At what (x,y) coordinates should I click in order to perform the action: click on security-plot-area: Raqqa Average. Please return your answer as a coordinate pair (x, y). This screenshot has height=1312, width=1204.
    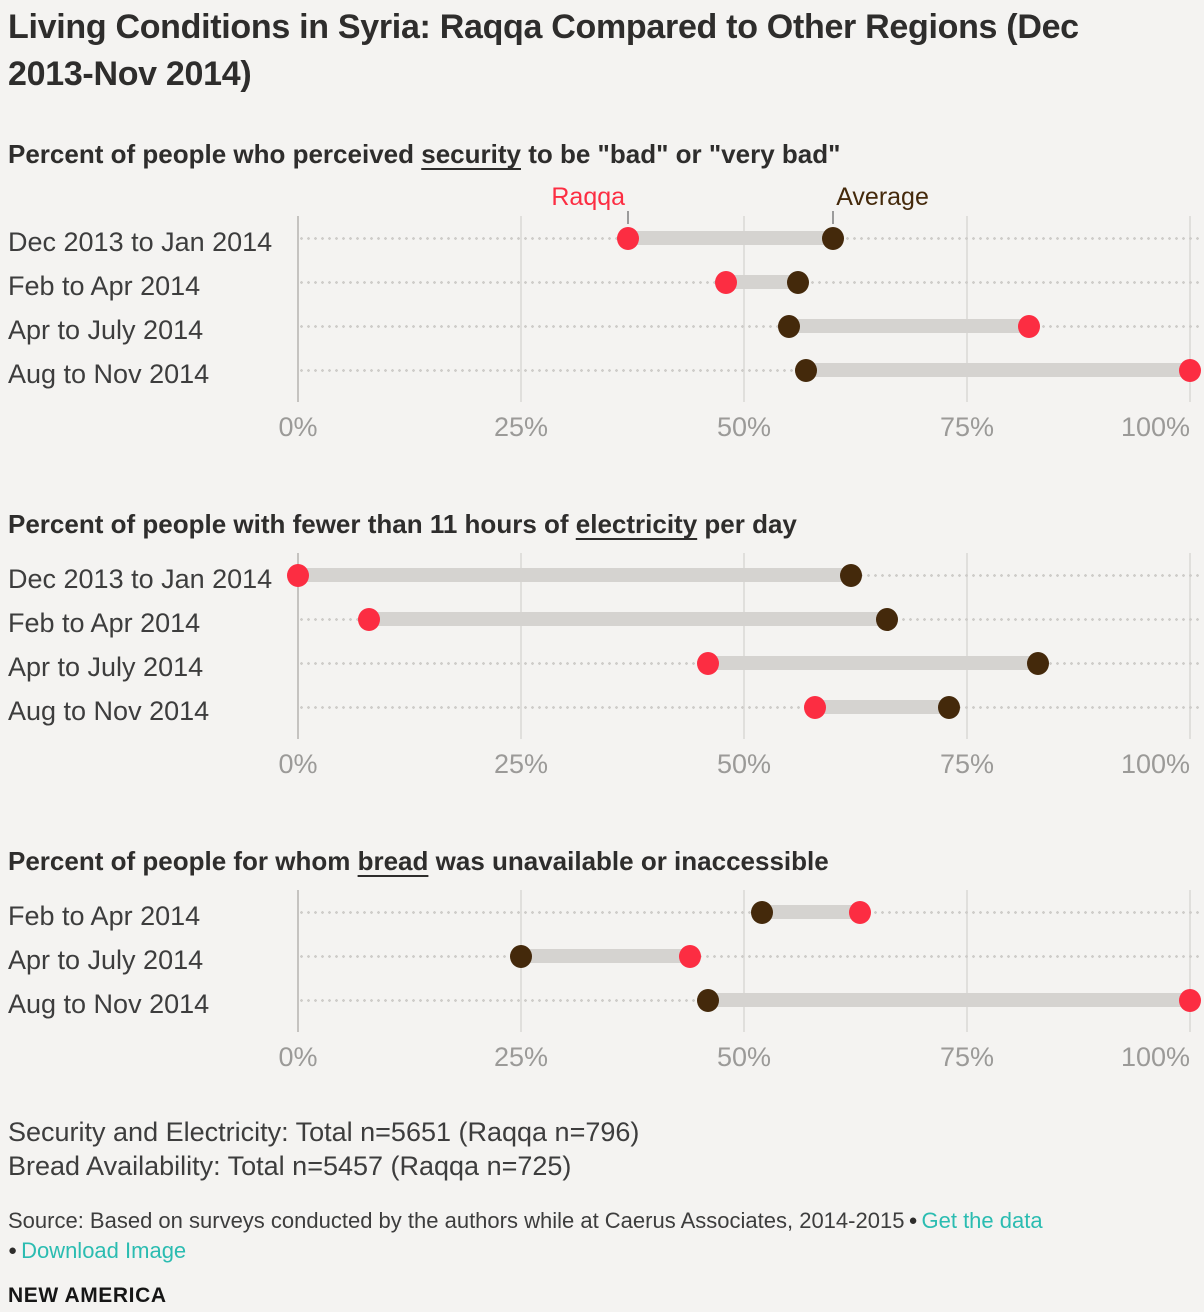
    Looking at the image, I should click on (750, 293).